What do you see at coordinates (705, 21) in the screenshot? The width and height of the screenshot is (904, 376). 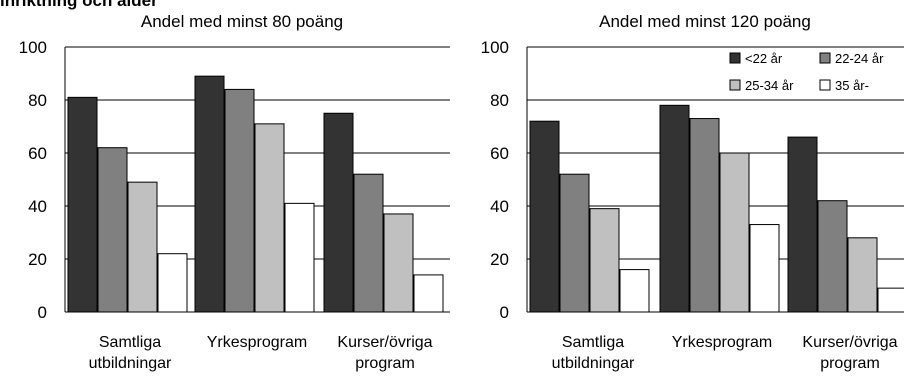 I see `chart-title: Andel med minst 120 poäng` at bounding box center [705, 21].